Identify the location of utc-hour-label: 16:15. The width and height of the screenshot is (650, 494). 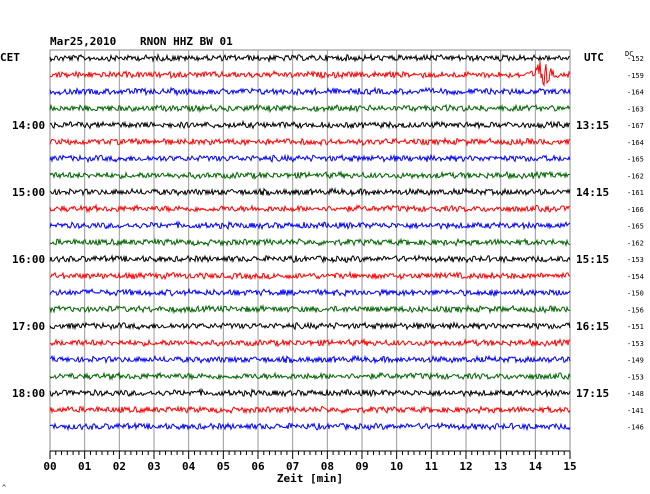
(592, 326).